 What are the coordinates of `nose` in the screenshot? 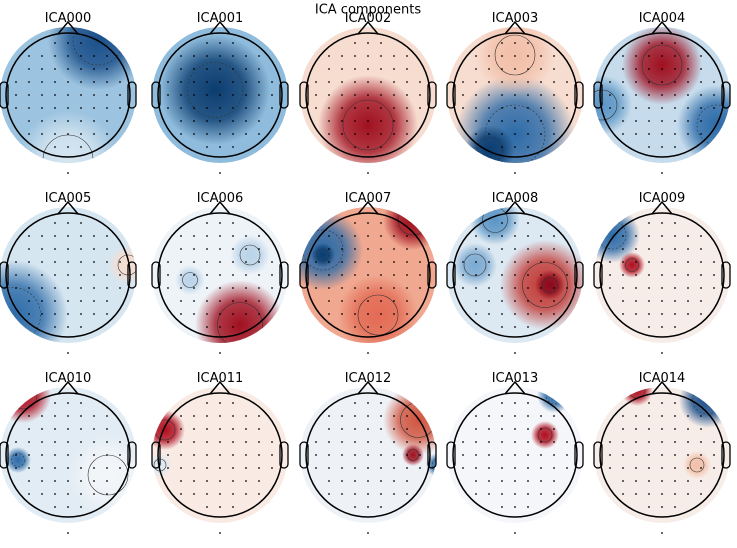 It's located at (662, 207).